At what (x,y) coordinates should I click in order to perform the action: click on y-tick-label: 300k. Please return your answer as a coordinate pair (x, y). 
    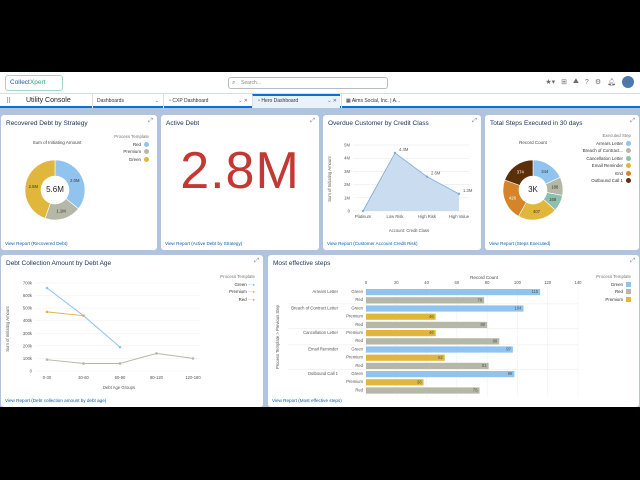
    Looking at the image, I should click on (28, 333).